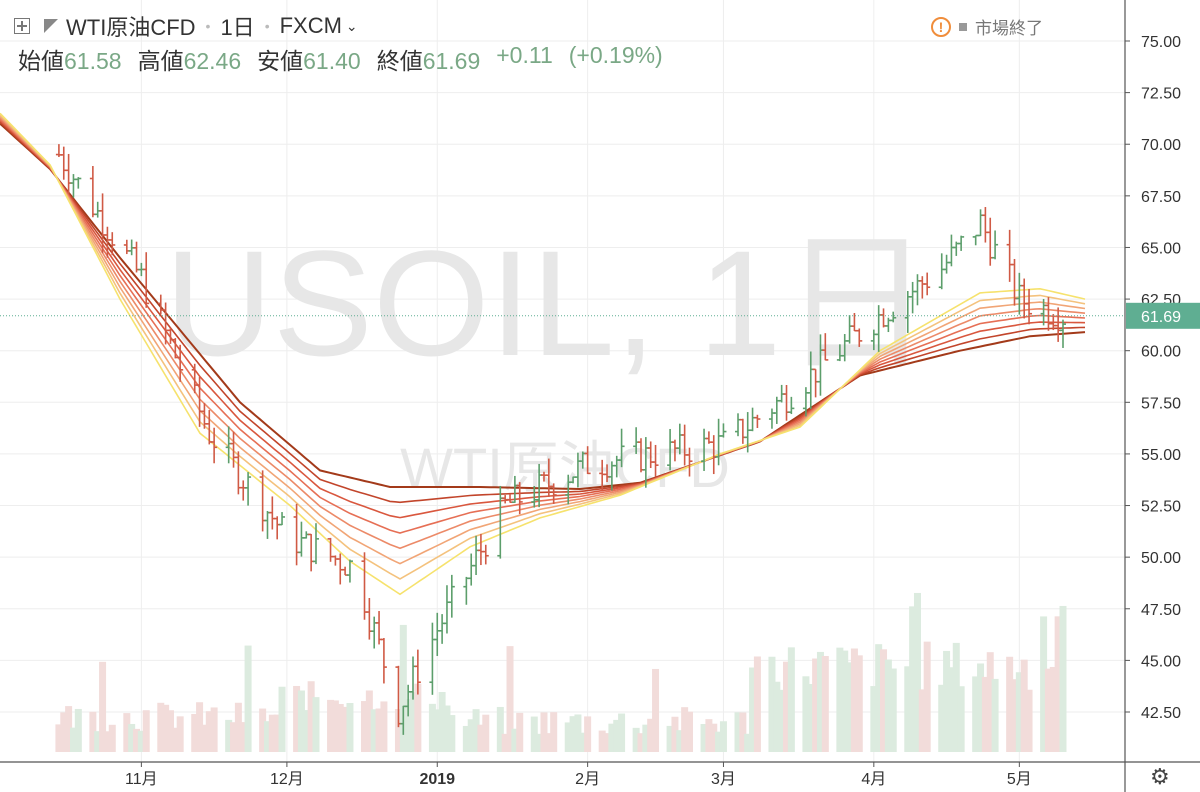 The height and width of the screenshot is (792, 1200). What do you see at coordinates (22, 26) in the screenshot?
I see `plus-square-icon` at bounding box center [22, 26].